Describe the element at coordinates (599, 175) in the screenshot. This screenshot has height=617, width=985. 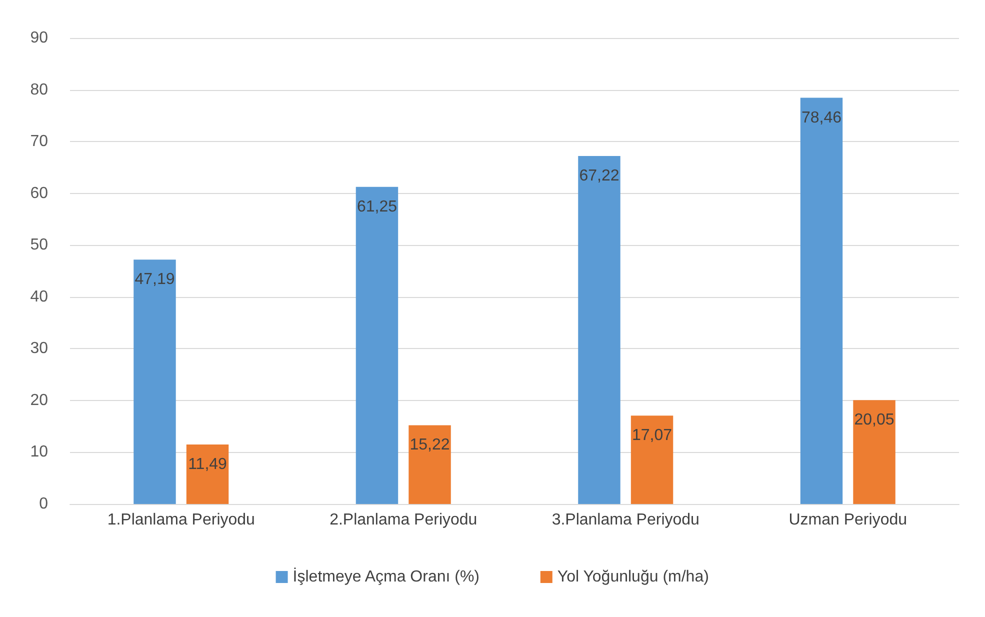
I see `data-label: 67,22` at that location.